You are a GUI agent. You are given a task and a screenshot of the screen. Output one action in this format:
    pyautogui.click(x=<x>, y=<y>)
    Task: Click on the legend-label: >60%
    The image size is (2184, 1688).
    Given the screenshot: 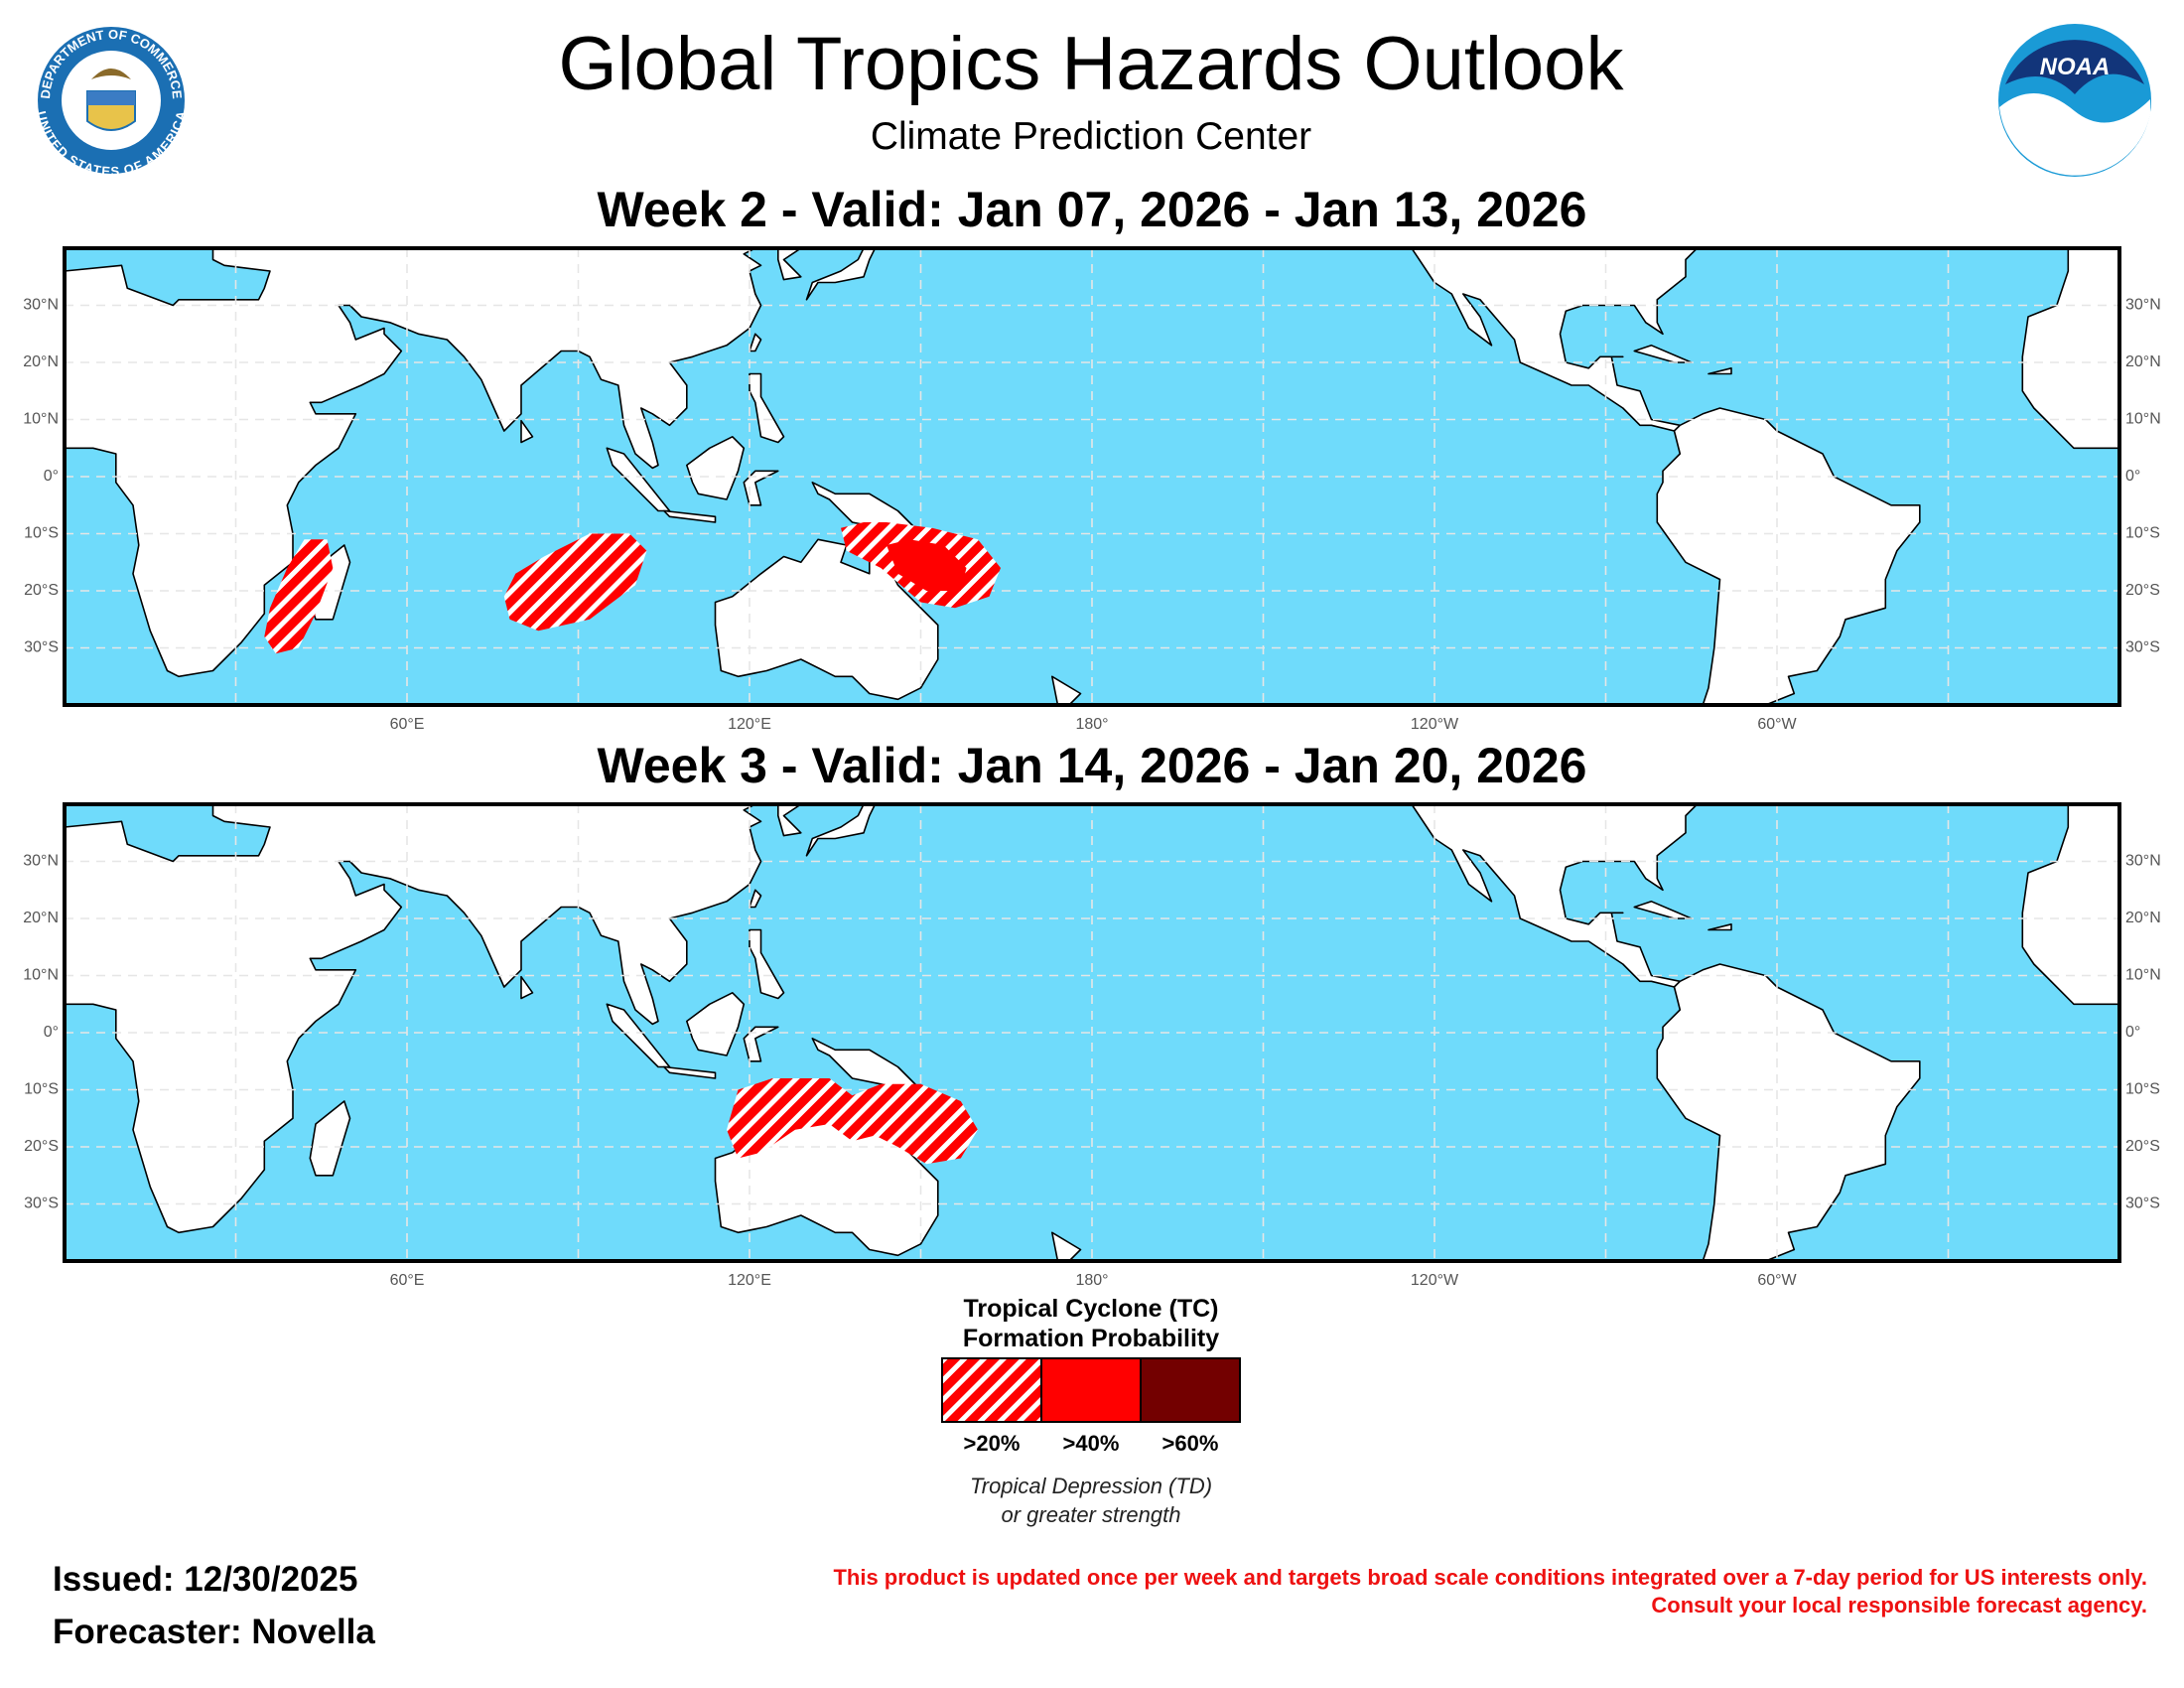 What is the action you would take?
    pyautogui.click(x=1190, y=1443)
    